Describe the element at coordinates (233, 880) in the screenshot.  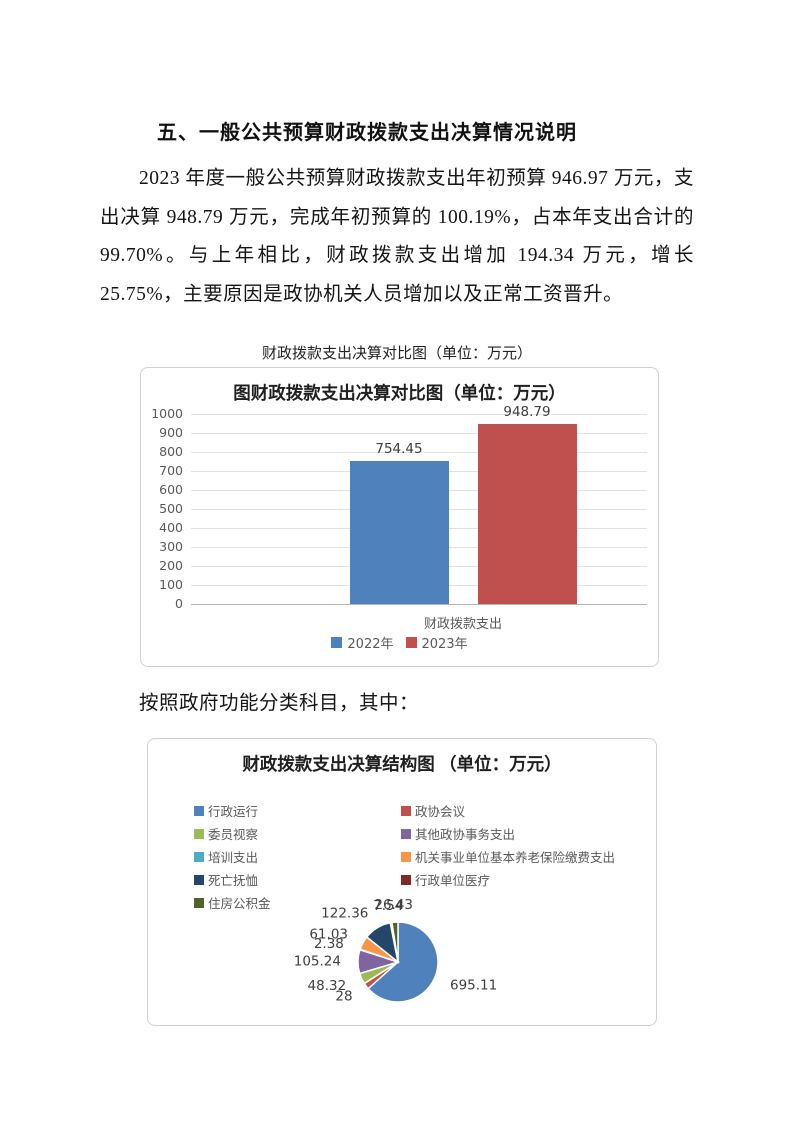
I see `legend-label: 死亡抚恤` at that location.